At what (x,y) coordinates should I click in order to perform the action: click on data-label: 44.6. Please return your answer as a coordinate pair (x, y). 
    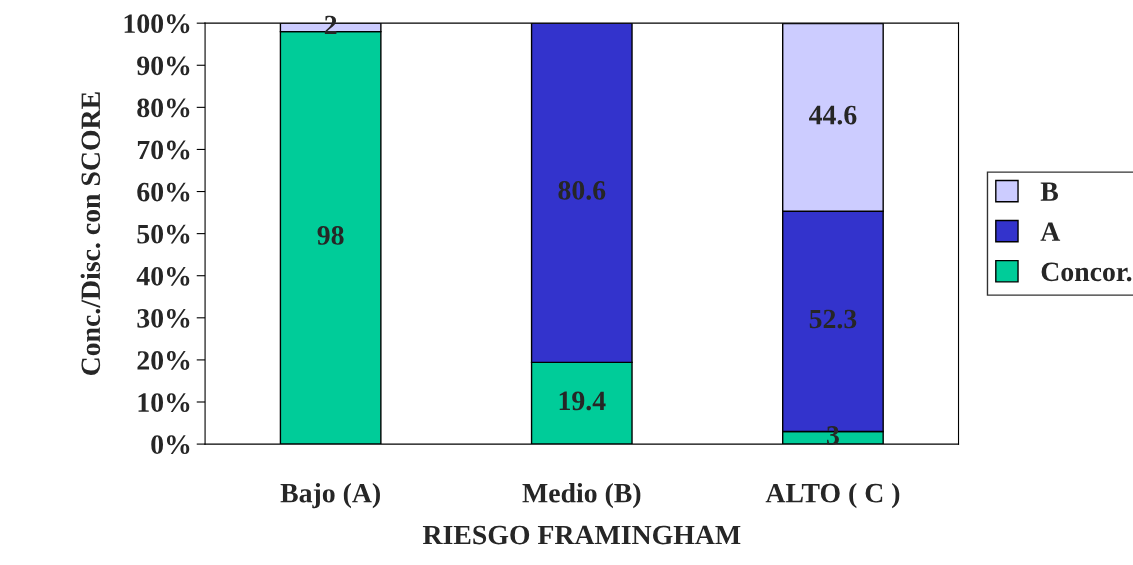
    Looking at the image, I should click on (833, 115).